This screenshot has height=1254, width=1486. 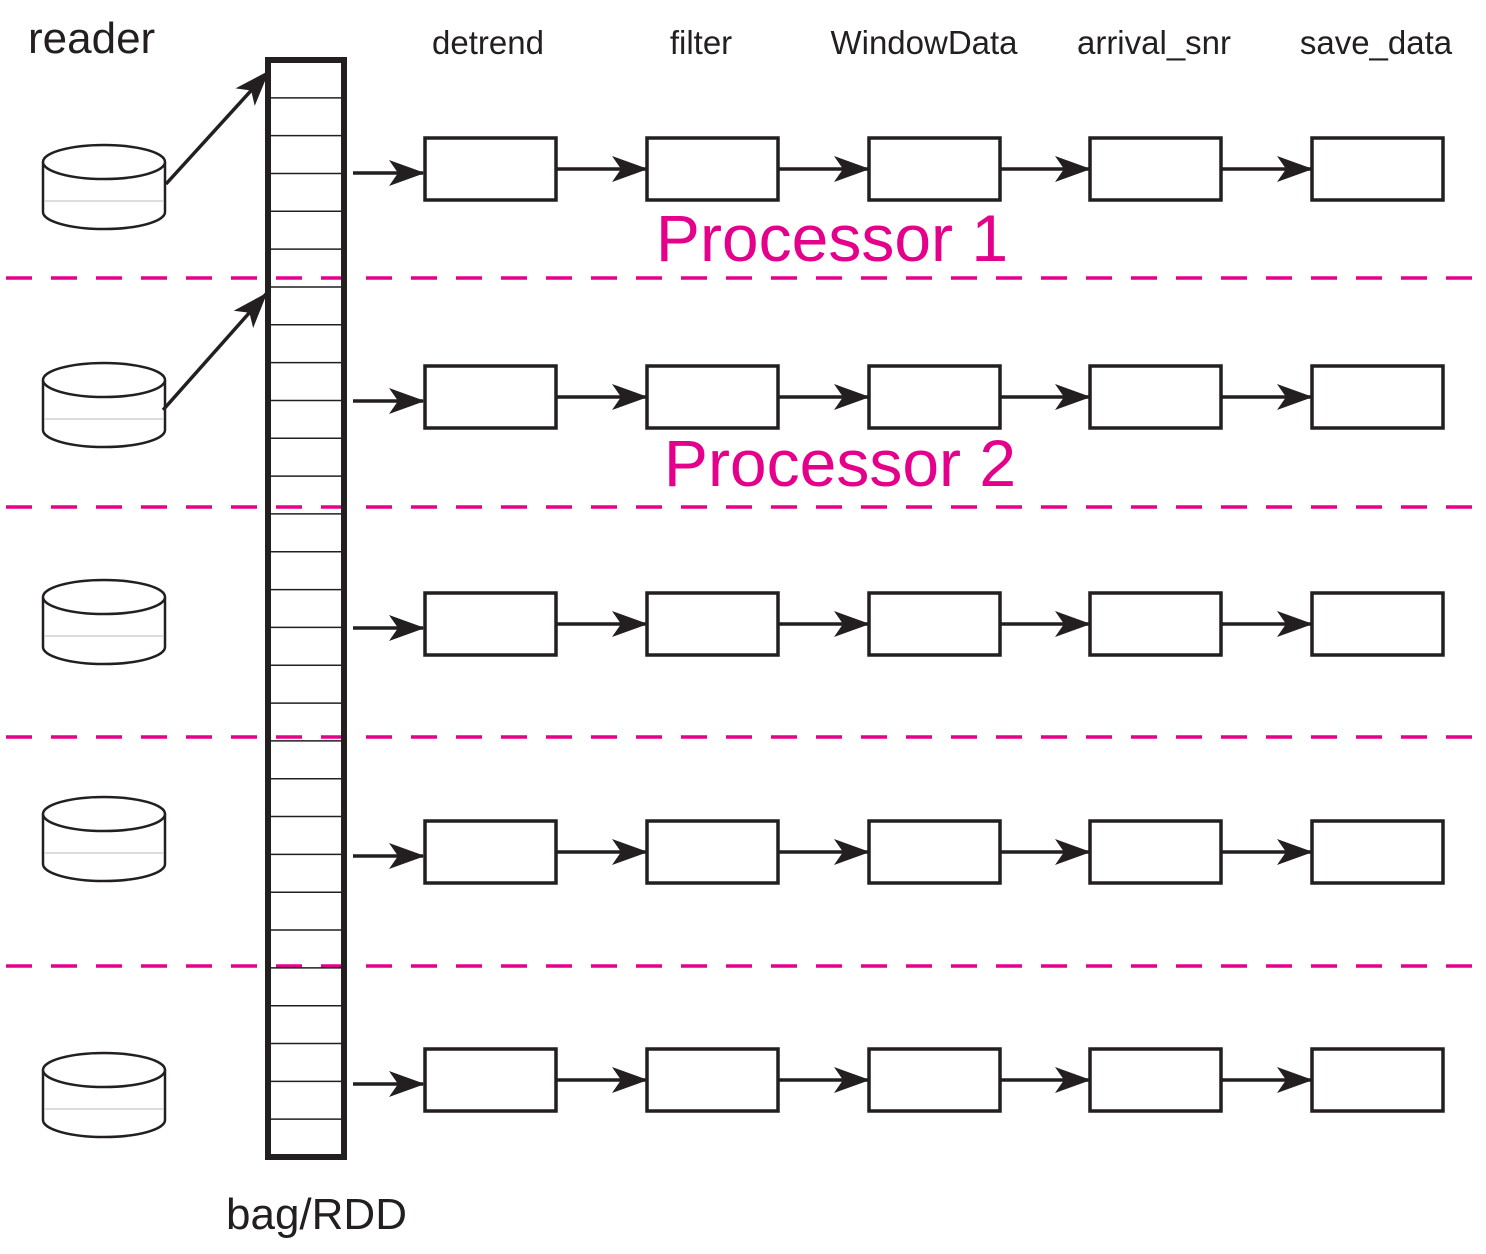 I want to click on reader-disks, so click(x=155, y=604).